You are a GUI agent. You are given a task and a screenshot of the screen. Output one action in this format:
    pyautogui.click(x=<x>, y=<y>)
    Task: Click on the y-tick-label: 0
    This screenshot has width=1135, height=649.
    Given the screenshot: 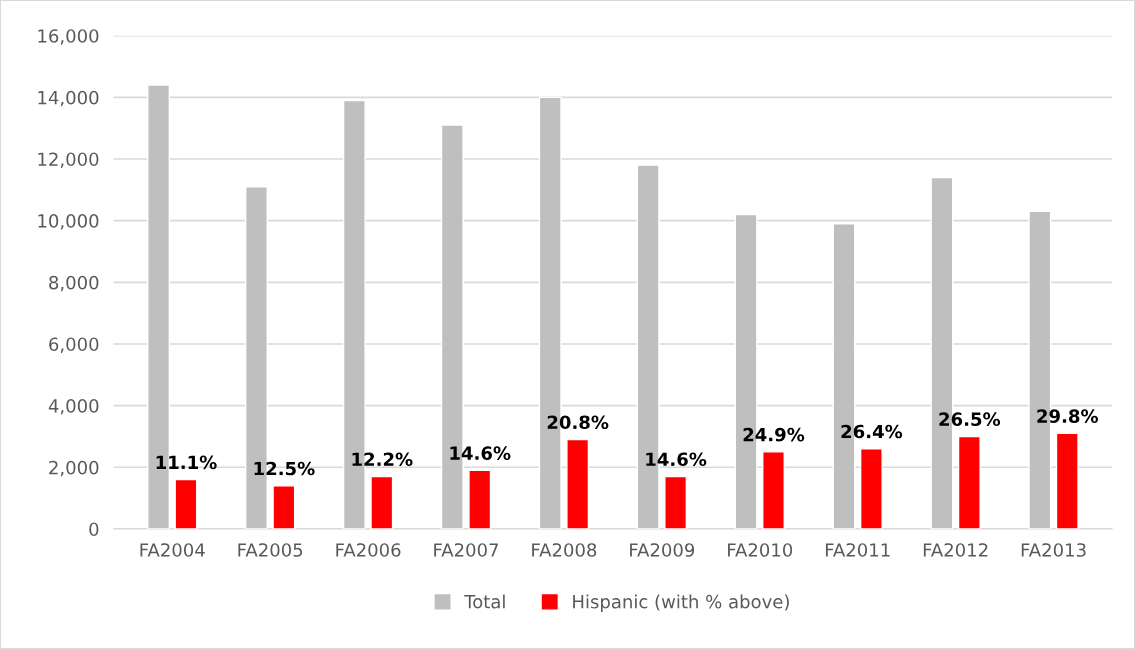 What is the action you would take?
    pyautogui.click(x=94, y=529)
    